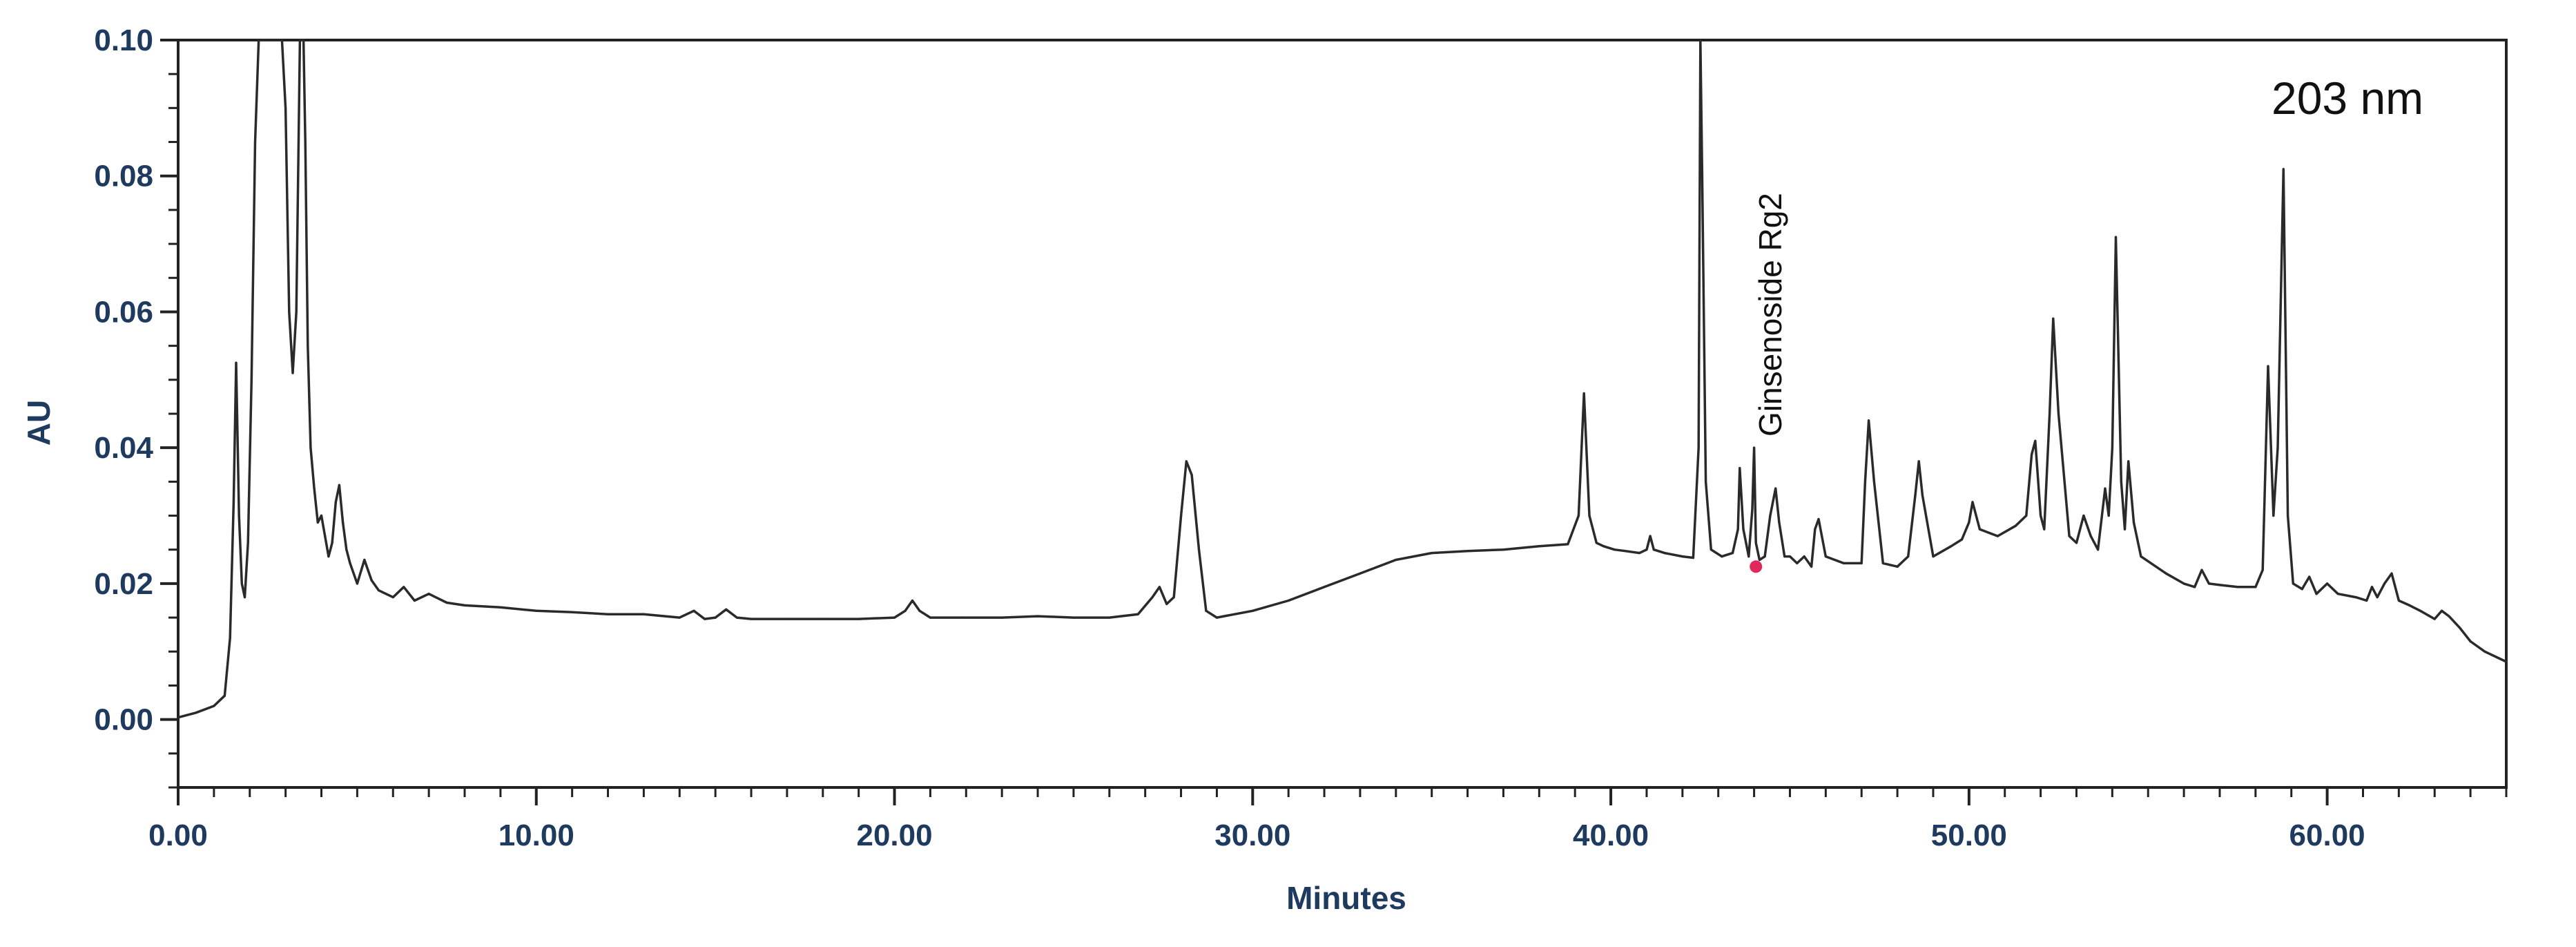  What do you see at coordinates (1252, 835) in the screenshot?
I see `x-tick-label: 30.00` at bounding box center [1252, 835].